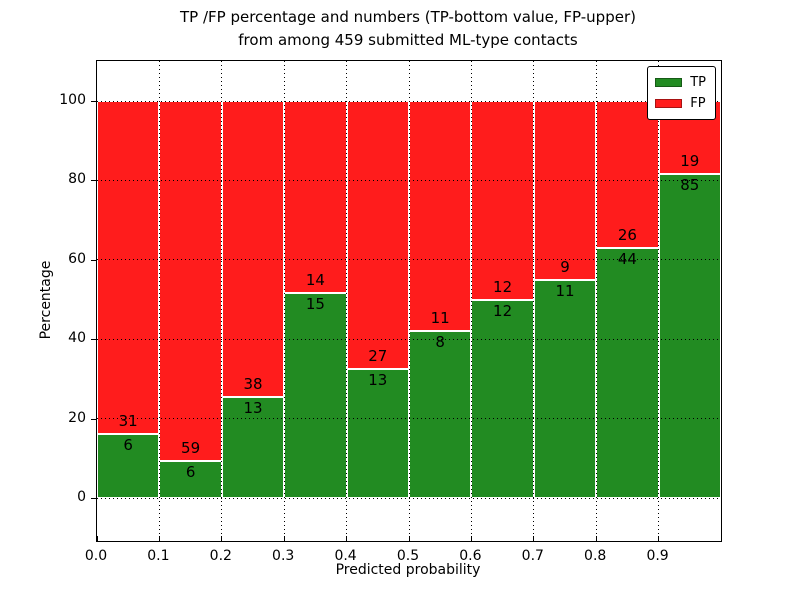  Describe the element at coordinates (77, 338) in the screenshot. I see `y-tick-label: 40` at that location.